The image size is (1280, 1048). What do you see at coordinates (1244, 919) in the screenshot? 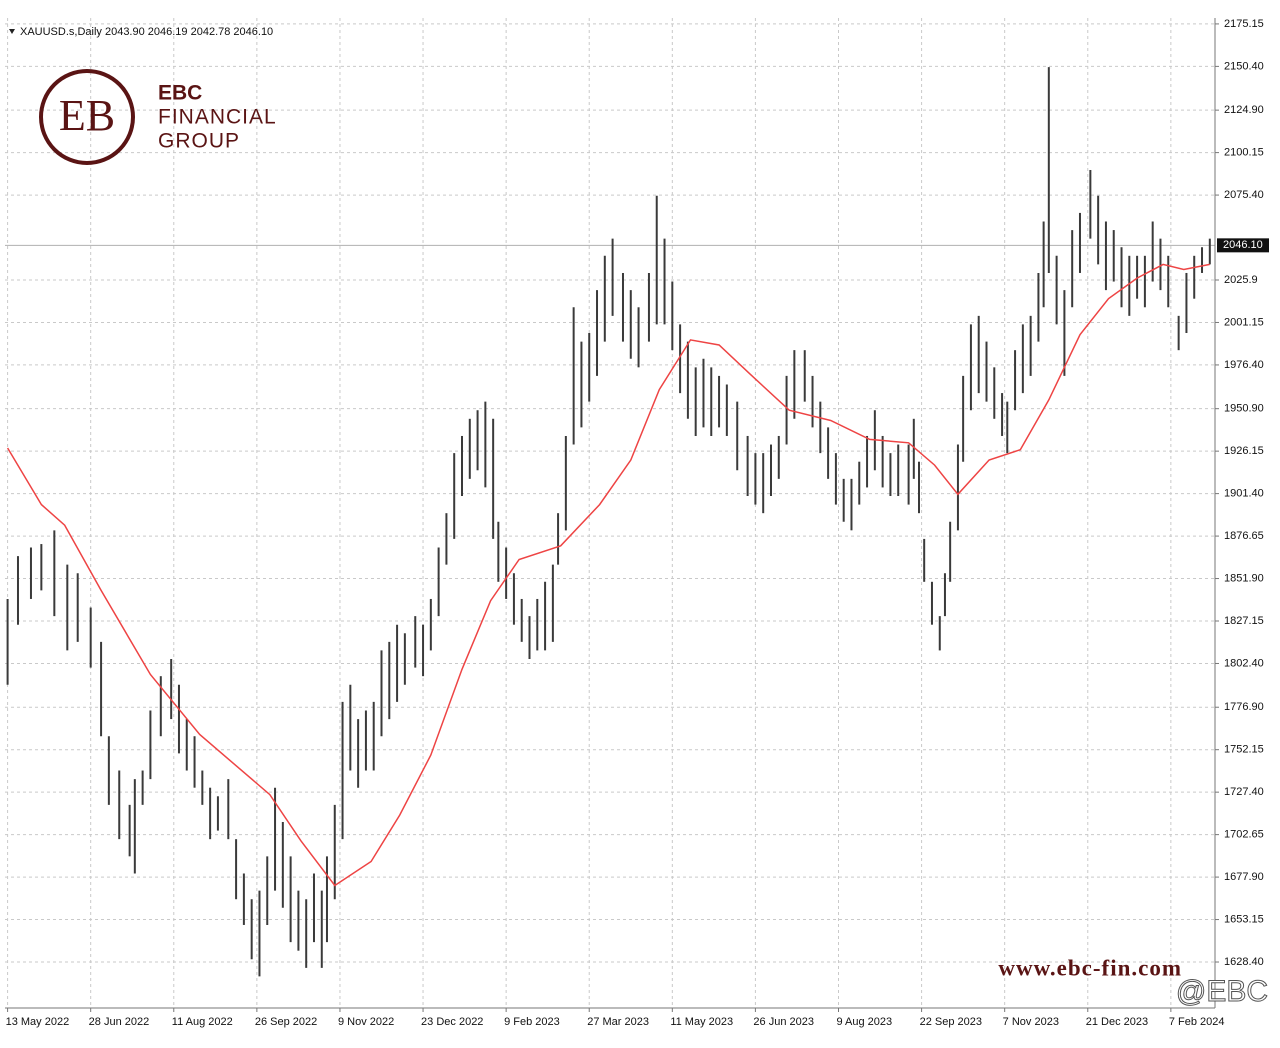
I see `y-tick-label: 1653.15` at bounding box center [1244, 919].